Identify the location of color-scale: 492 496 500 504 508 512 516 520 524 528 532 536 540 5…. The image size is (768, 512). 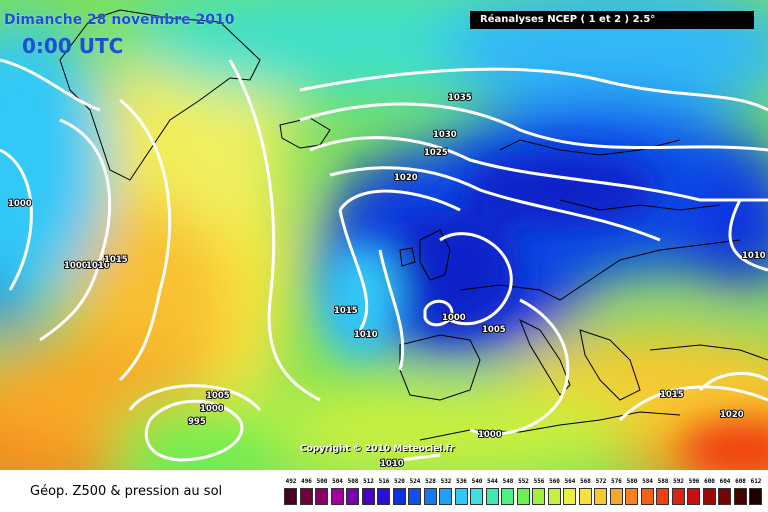
(525, 495).